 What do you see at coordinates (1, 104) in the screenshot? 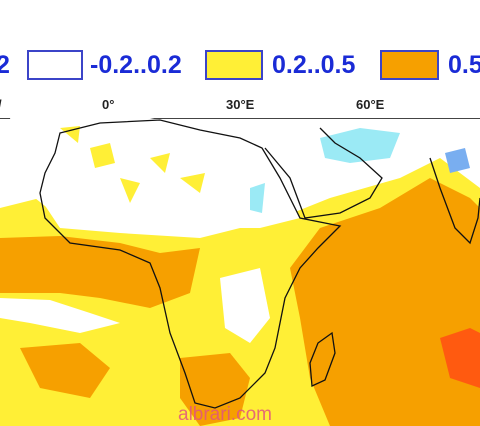
I see `longitude-label: /` at bounding box center [1, 104].